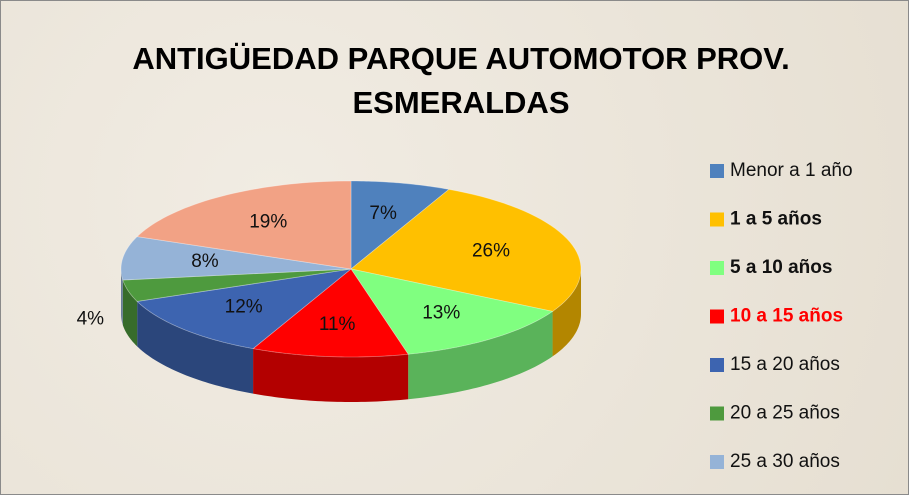 The height and width of the screenshot is (495, 909). I want to click on legend-label: 1 a 5 años, so click(776, 219).